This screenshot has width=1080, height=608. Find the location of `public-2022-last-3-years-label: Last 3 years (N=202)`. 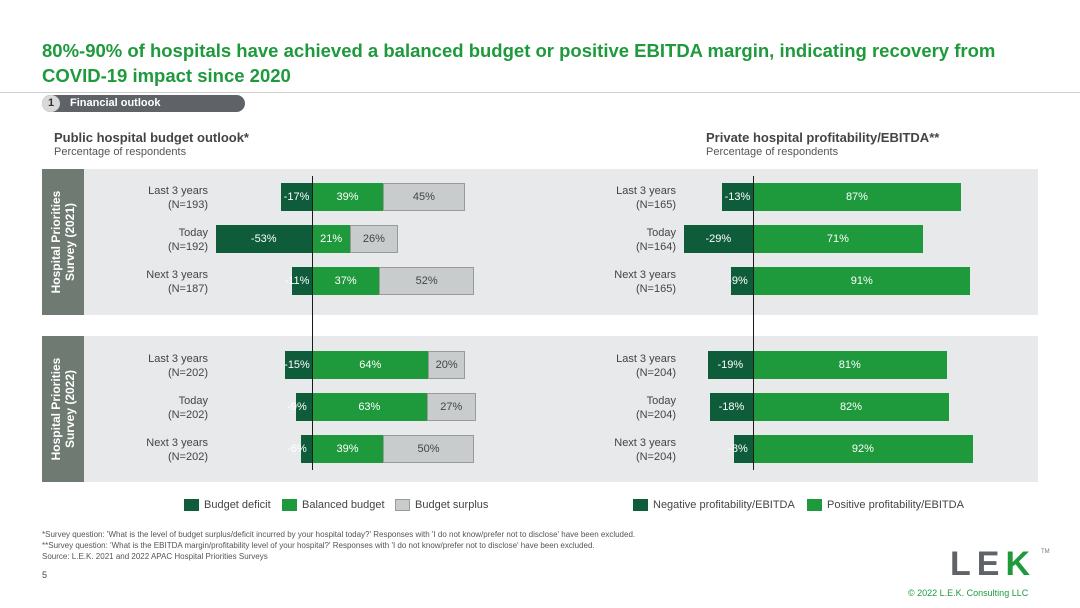

public-2022-last-3-years-label: Last 3 years (N=202) is located at coordinates (118, 366).